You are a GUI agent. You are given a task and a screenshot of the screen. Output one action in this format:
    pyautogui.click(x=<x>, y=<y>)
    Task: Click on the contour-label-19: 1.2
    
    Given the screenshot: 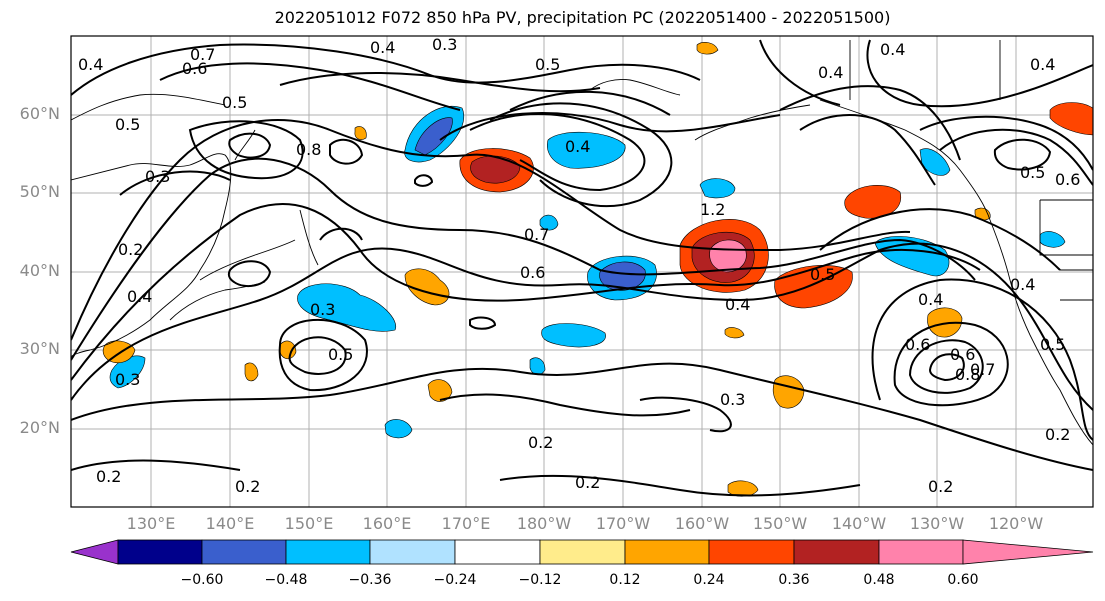 What is the action you would take?
    pyautogui.click(x=712, y=209)
    